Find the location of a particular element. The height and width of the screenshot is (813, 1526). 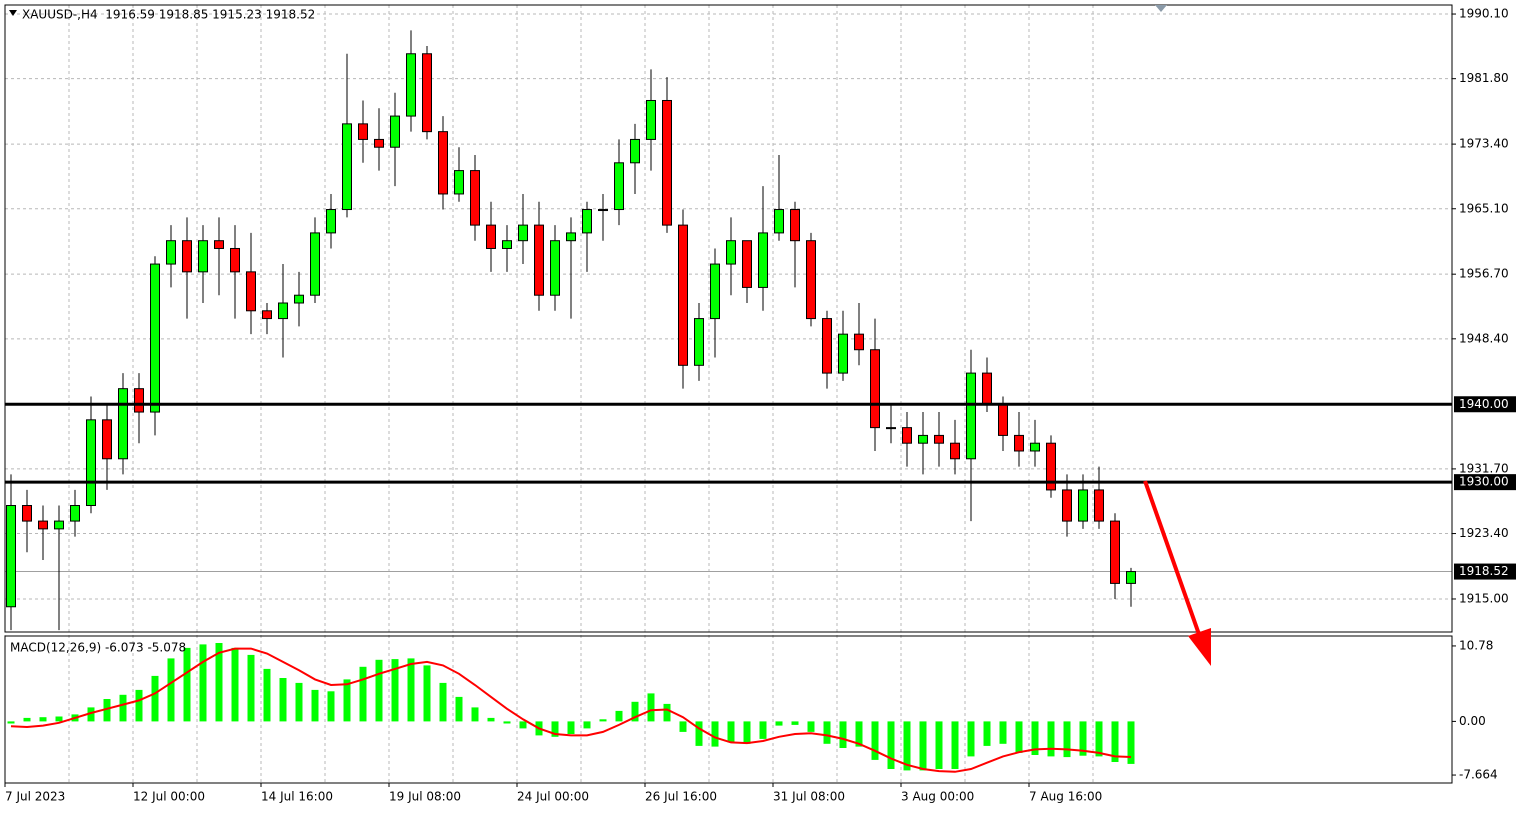

y-tick-label: 0.00 is located at coordinates (1472, 721).